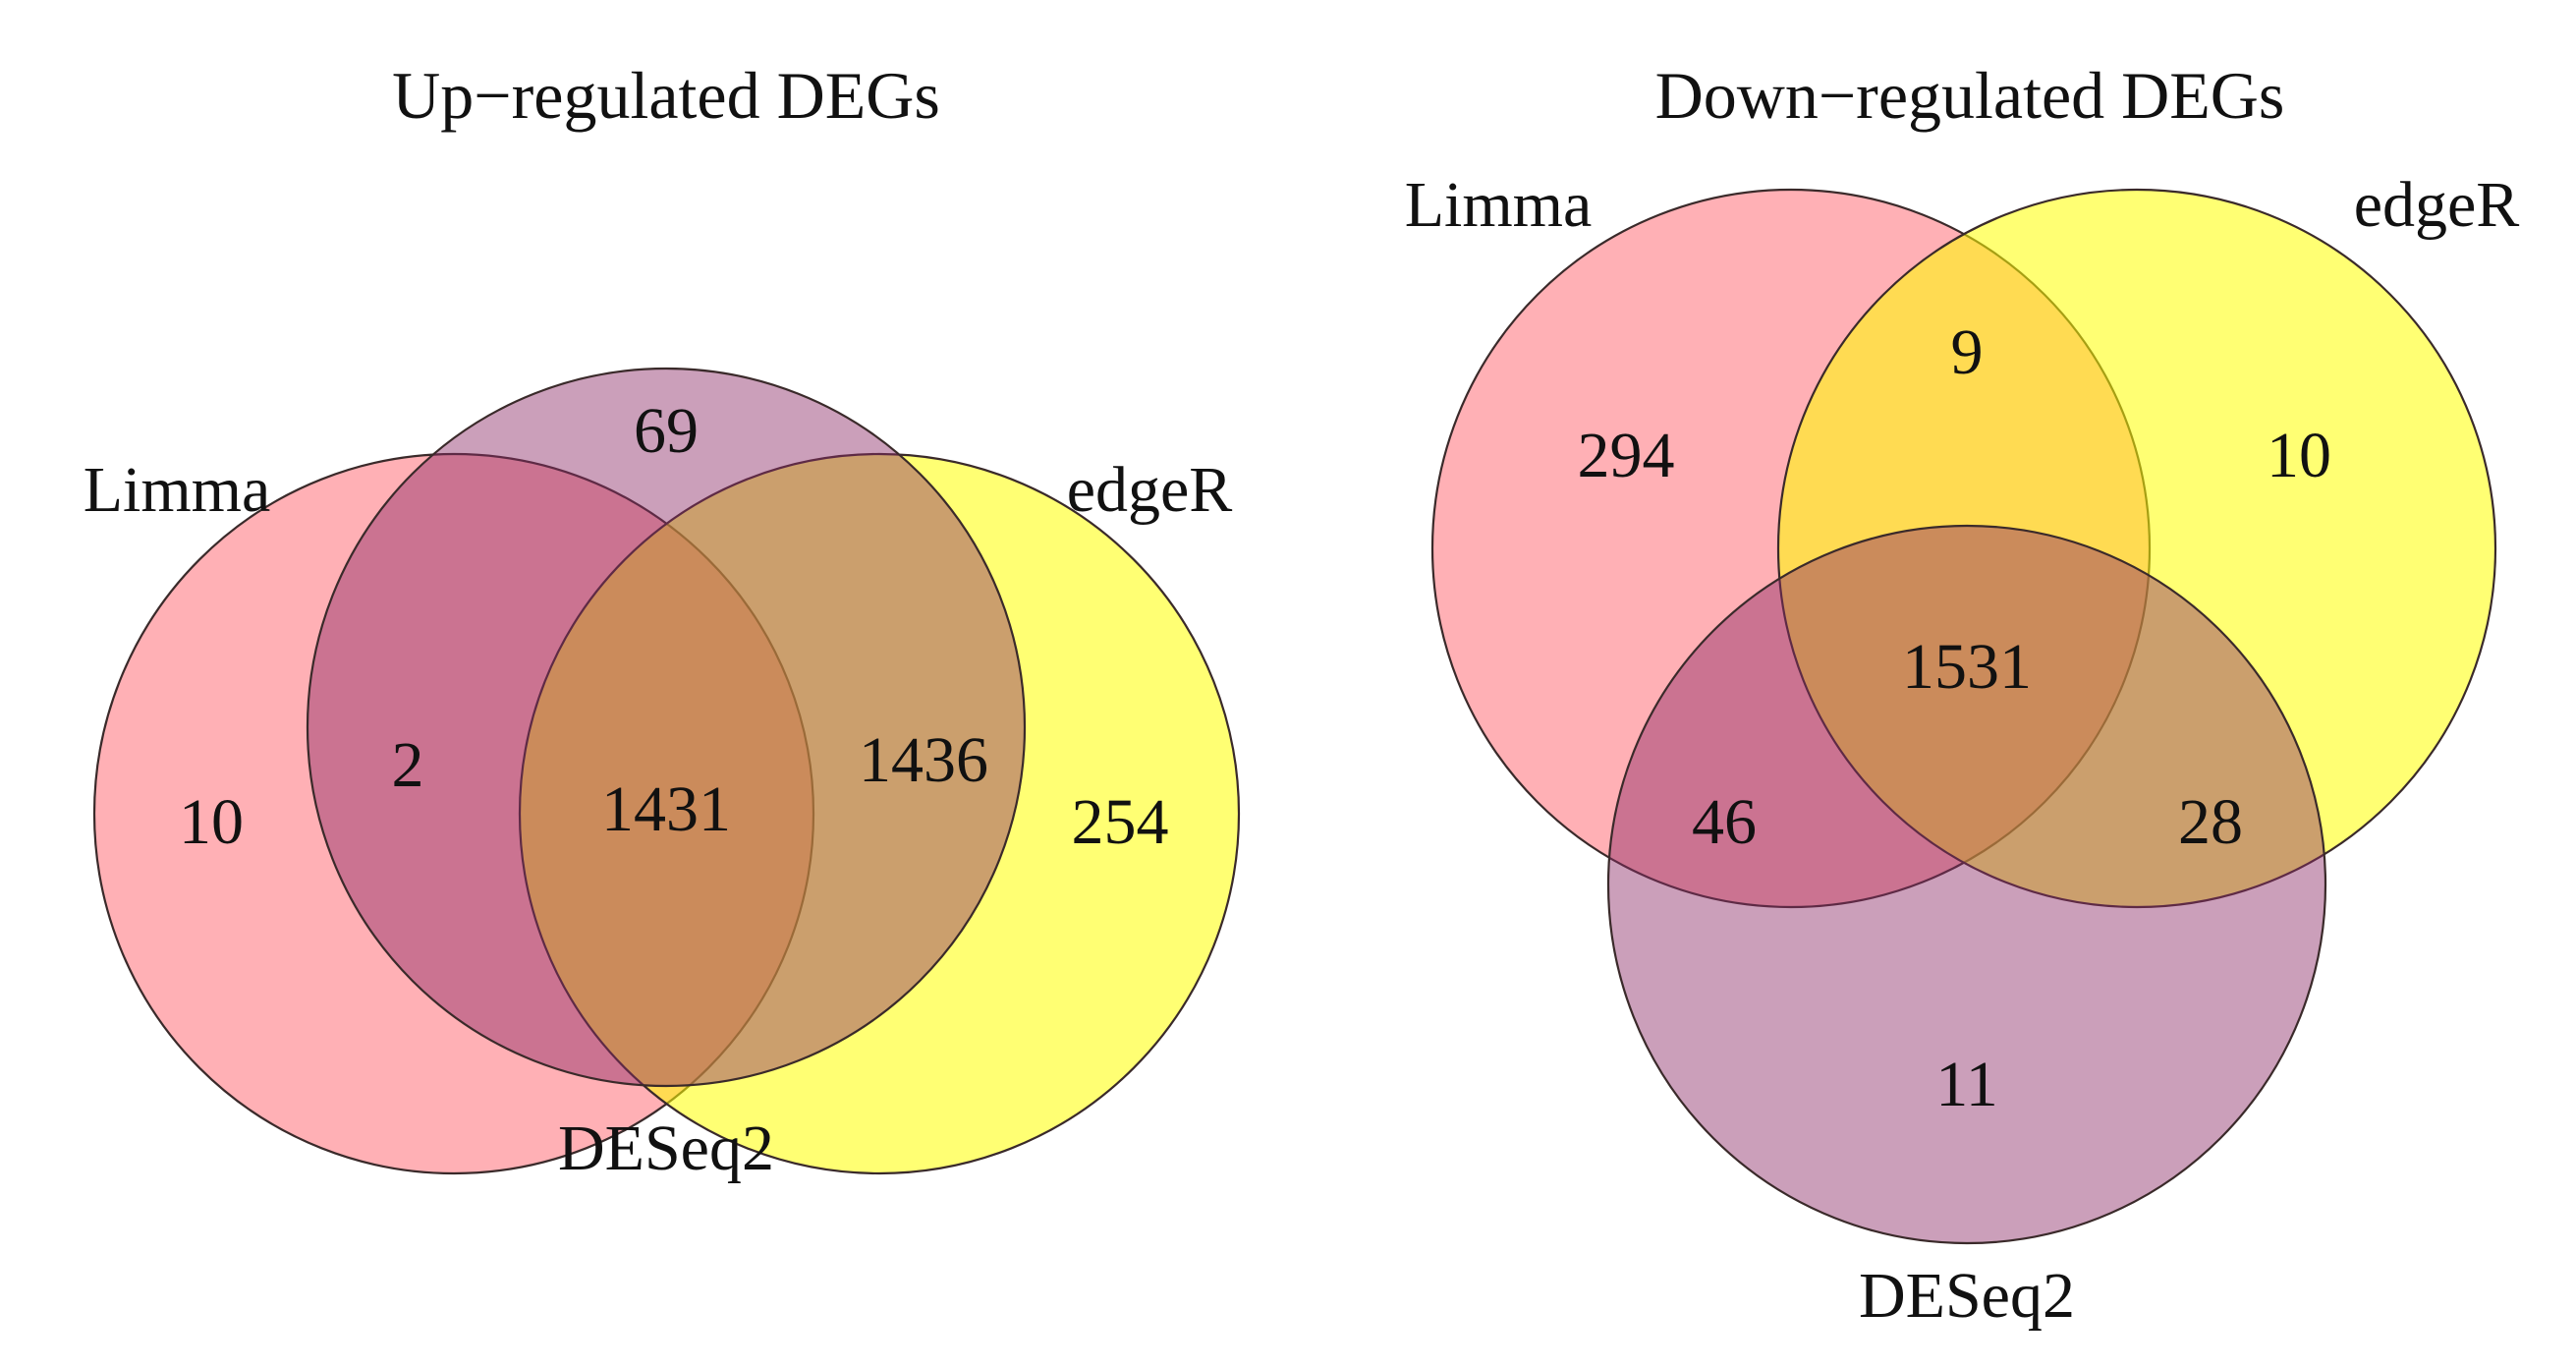 This screenshot has height=1368, width=2576. Describe the element at coordinates (666, 1148) in the screenshot. I see `up-label-deseq2: DESeq2` at that location.